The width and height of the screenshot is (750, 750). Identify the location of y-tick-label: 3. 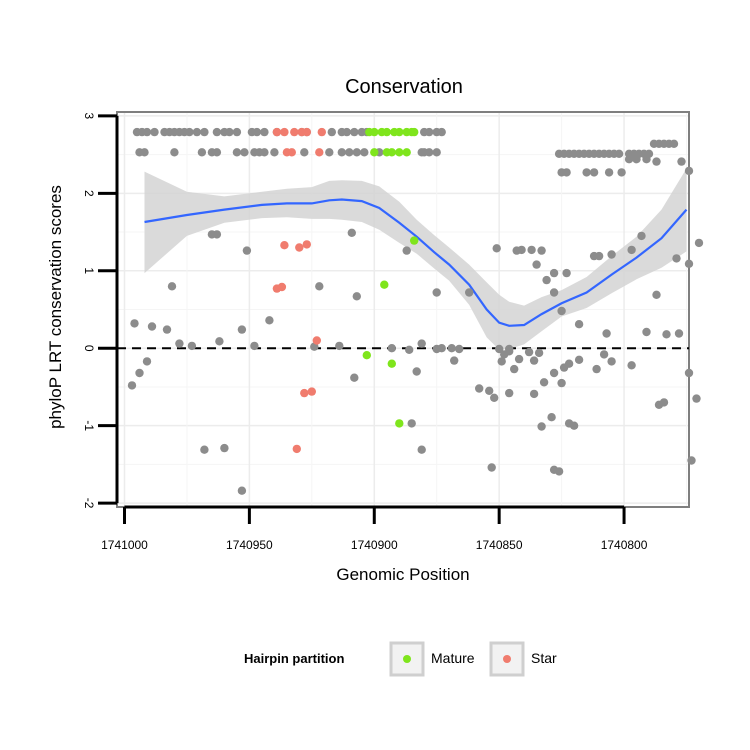
(89, 116).